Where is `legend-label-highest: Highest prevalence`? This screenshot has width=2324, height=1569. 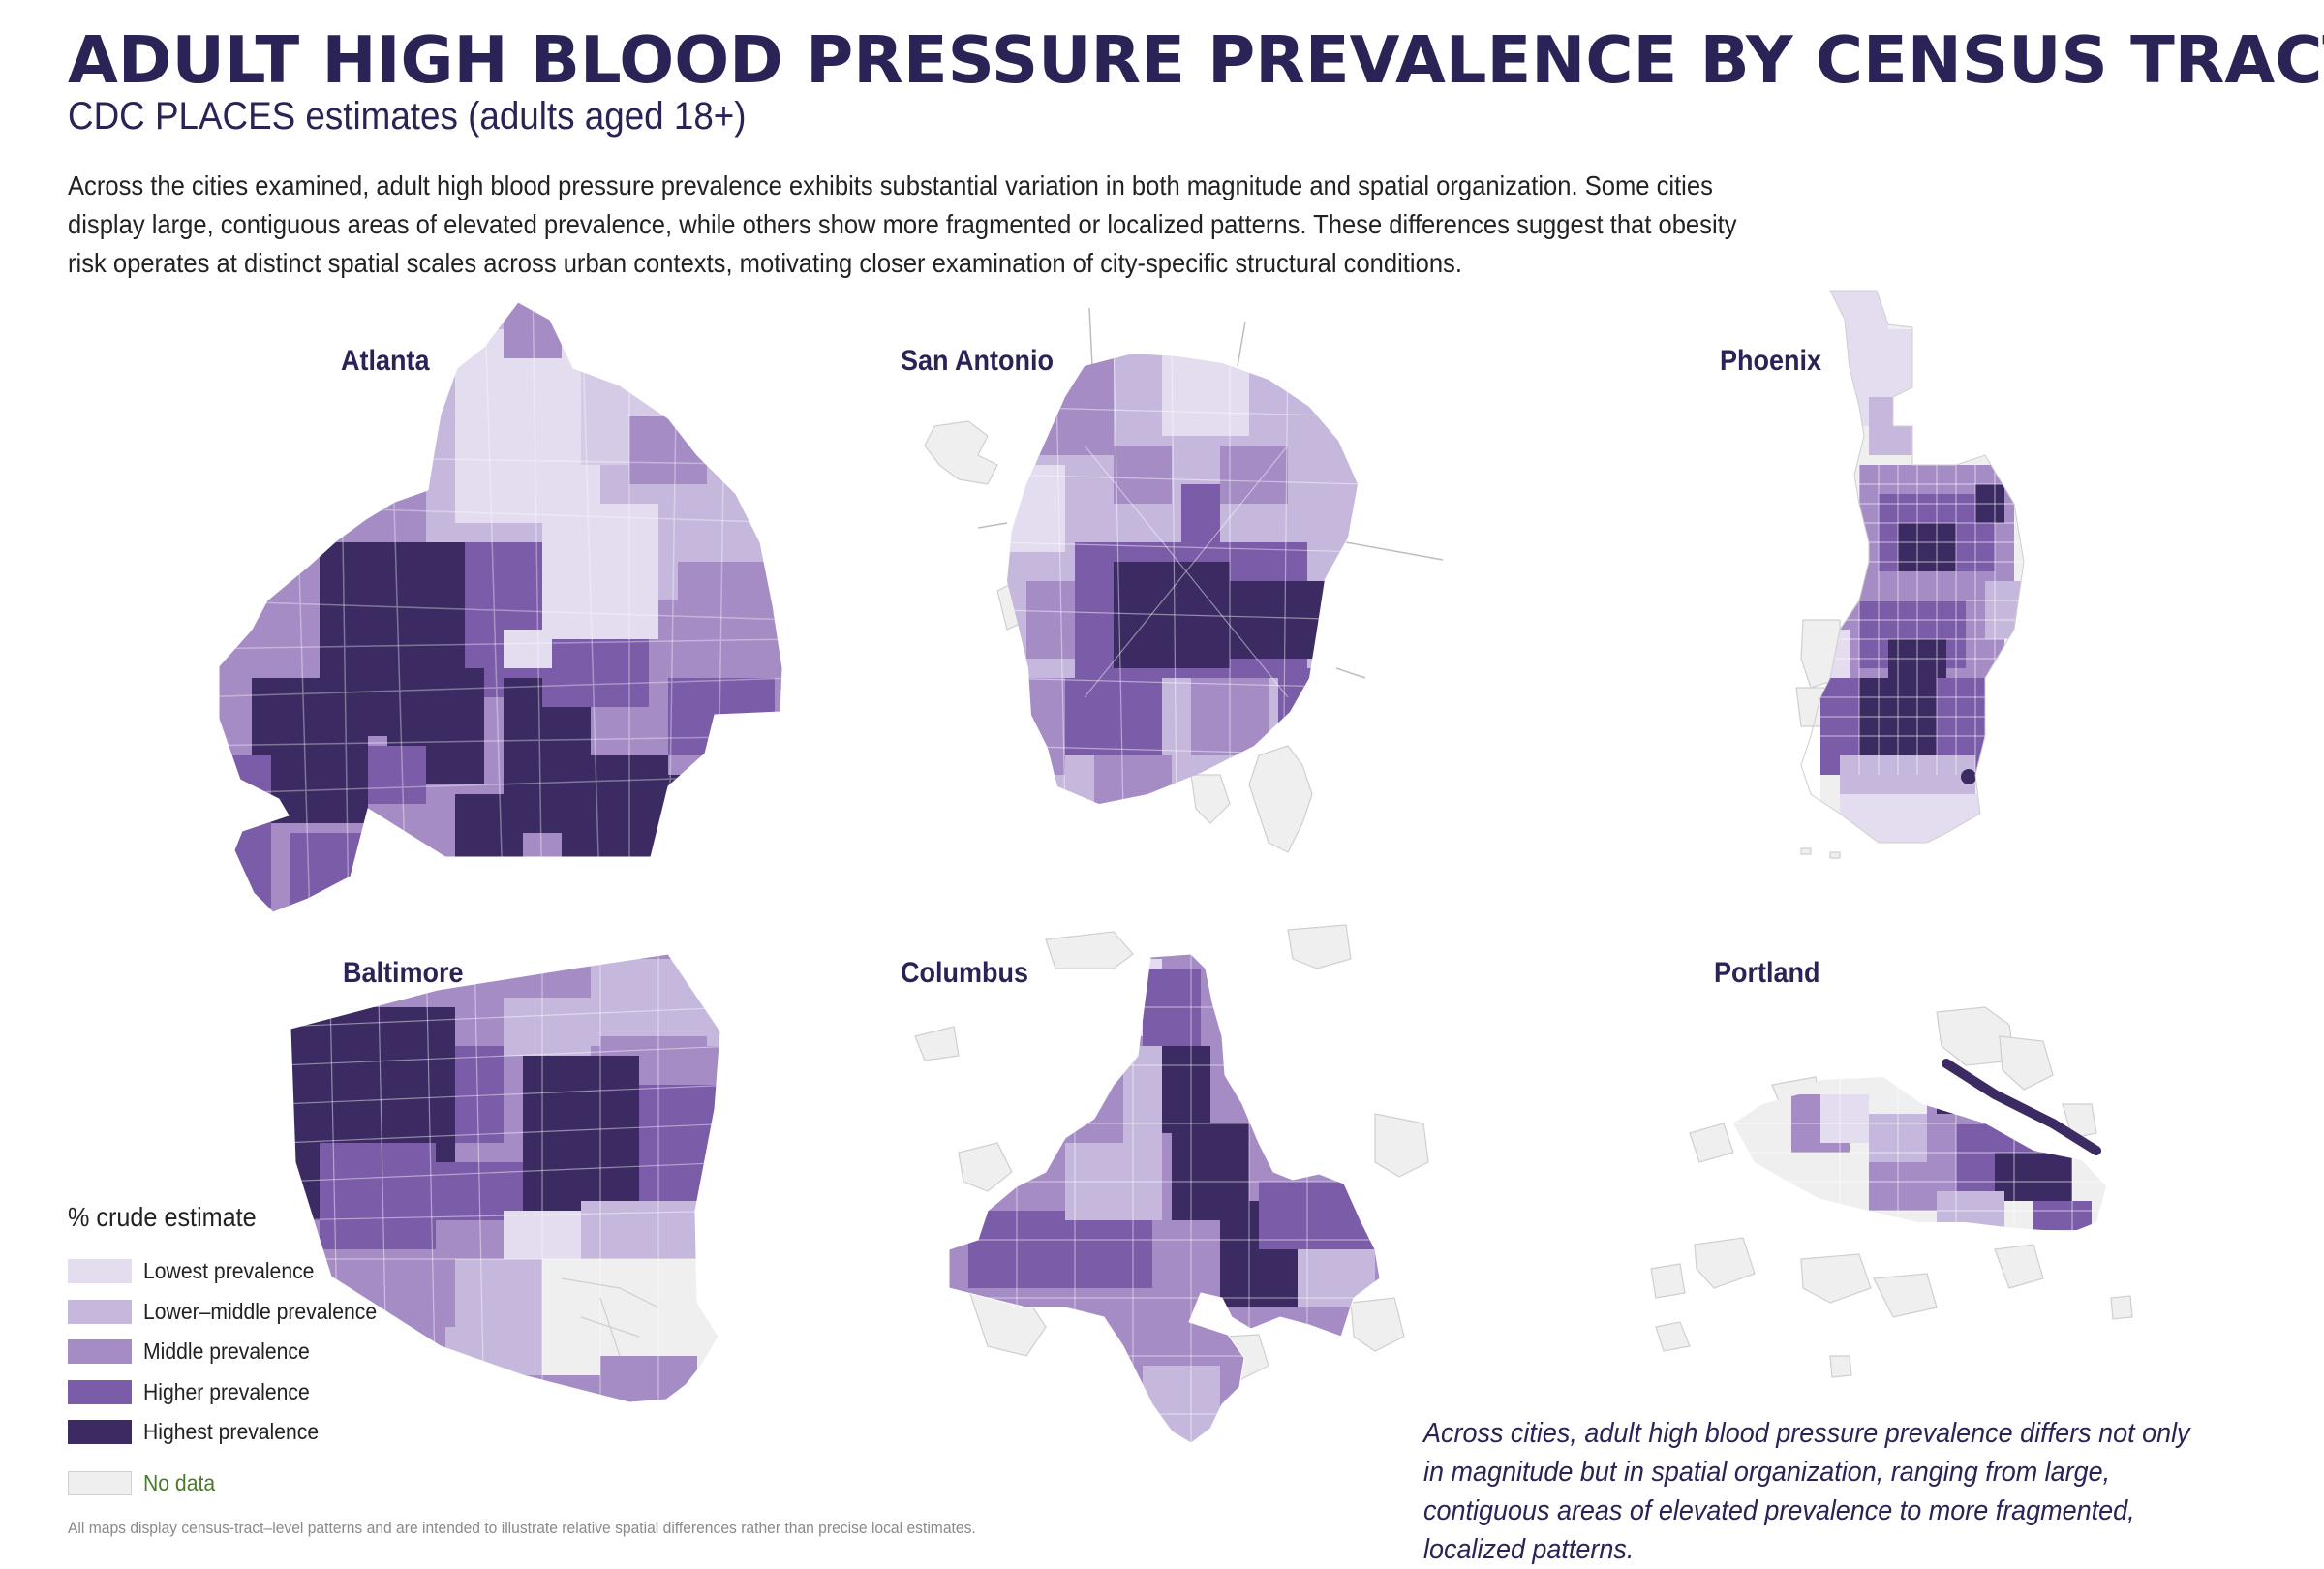
legend-label-highest: Highest prevalence is located at coordinates (232, 1432).